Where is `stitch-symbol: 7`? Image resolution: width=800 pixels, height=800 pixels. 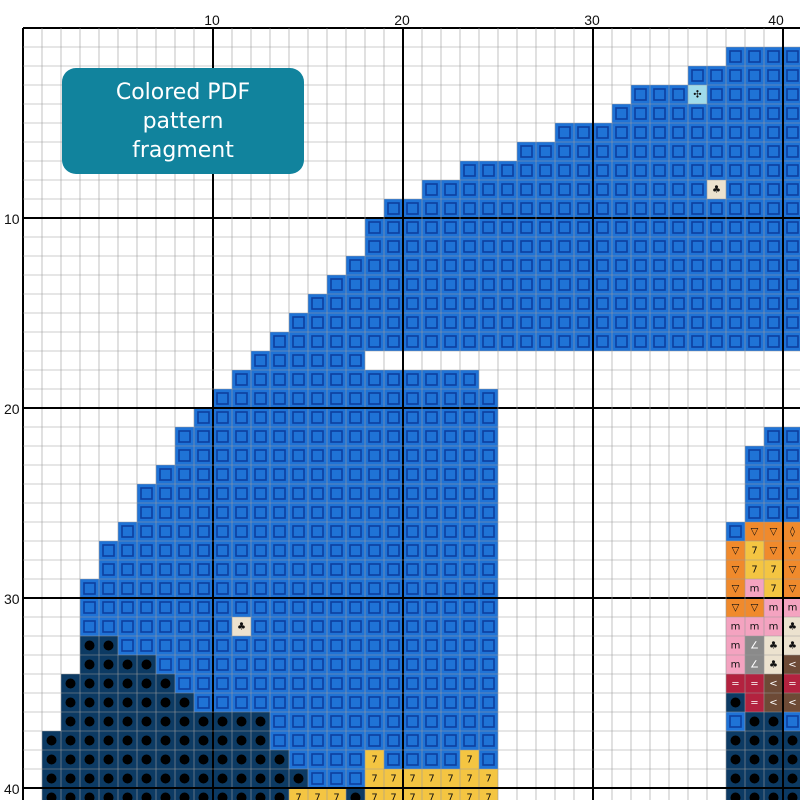 stitch-symbol: 7 is located at coordinates (773, 570).